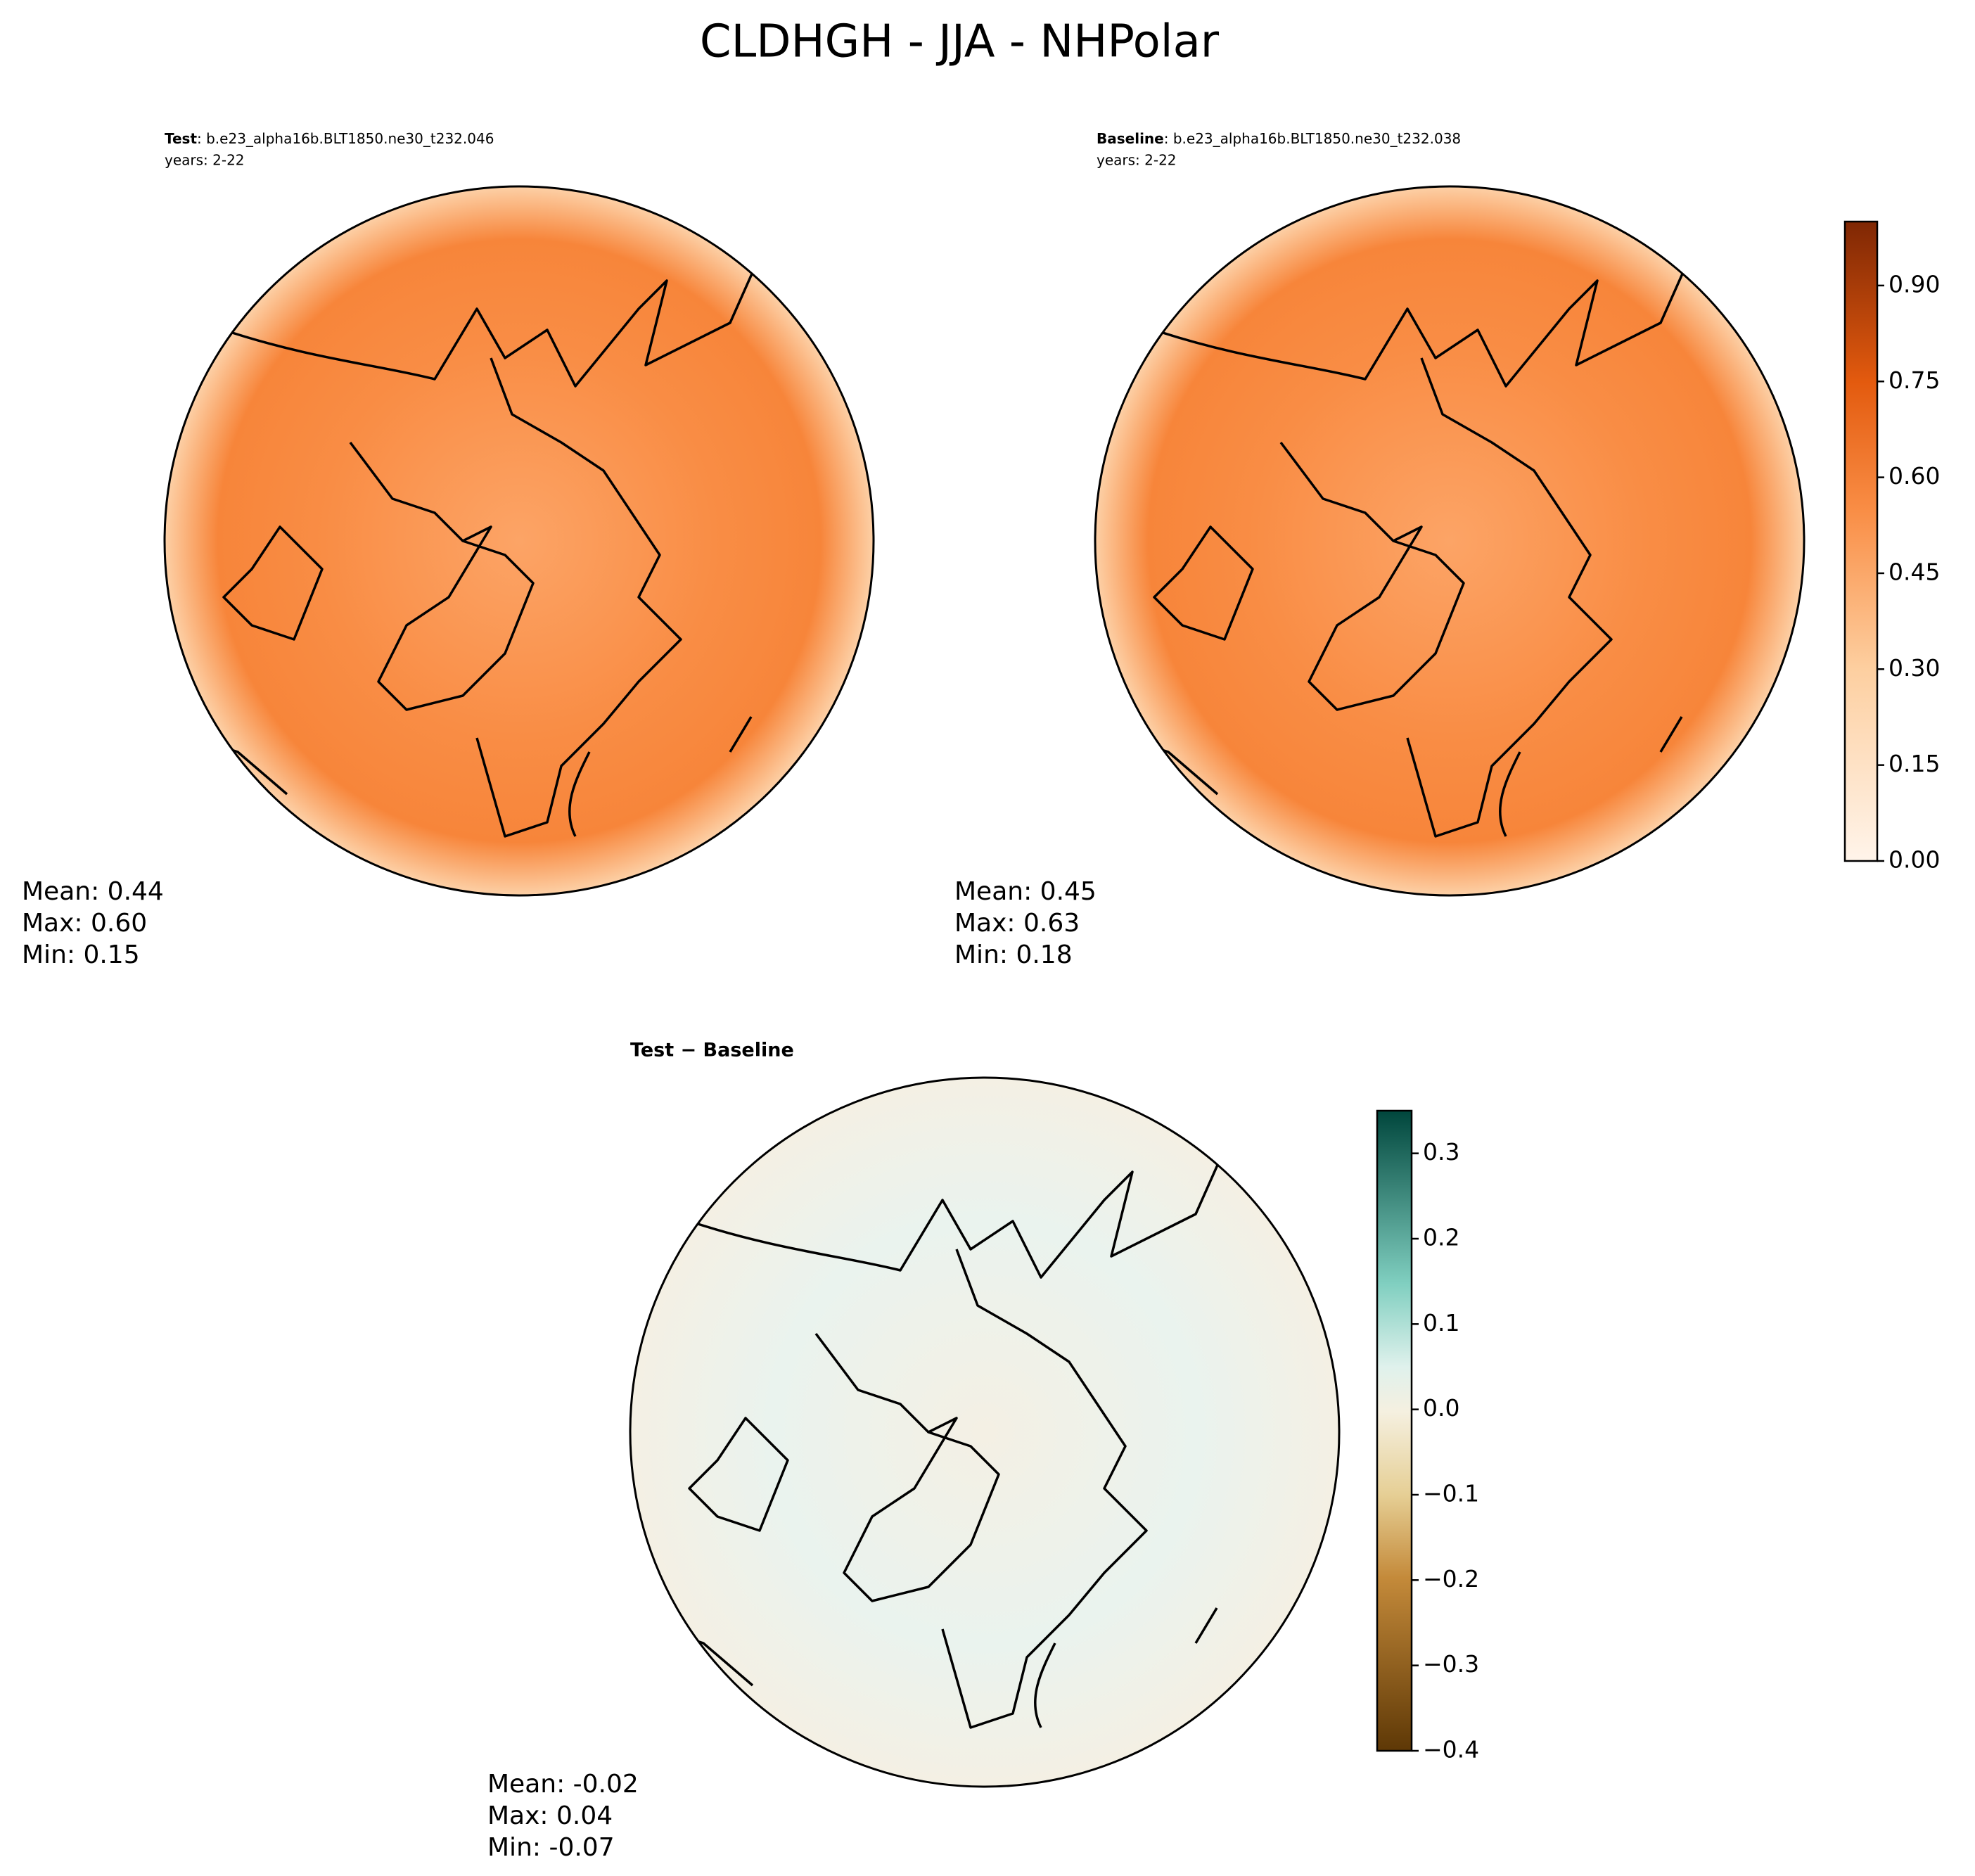 The width and height of the screenshot is (1975, 1876). Describe the element at coordinates (1451, 1493) in the screenshot. I see `tick-label: −0.1` at that location.